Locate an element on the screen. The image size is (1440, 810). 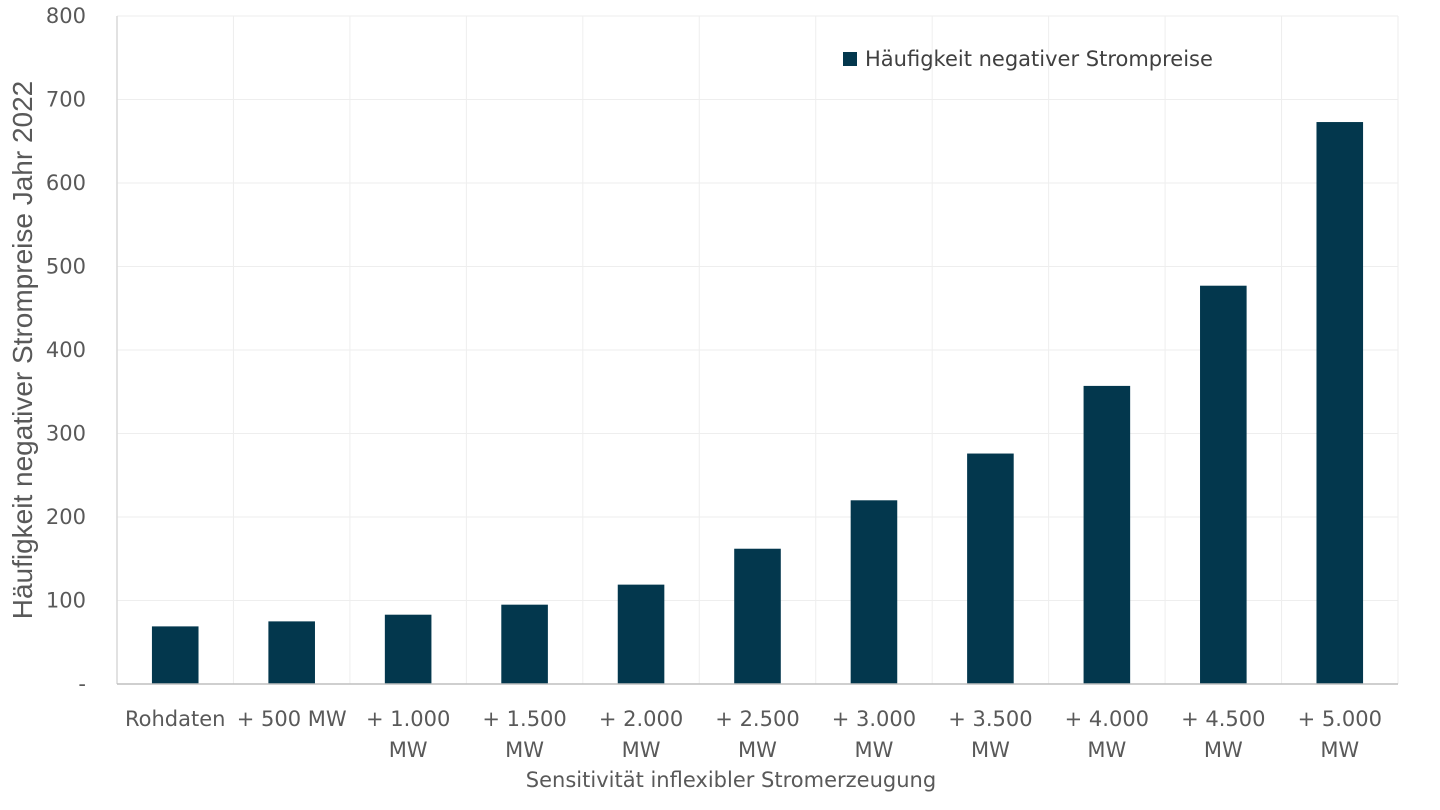
y-tick-labels: - 100 200 300 400 500 600 700 800 is located at coordinates (66, 350).